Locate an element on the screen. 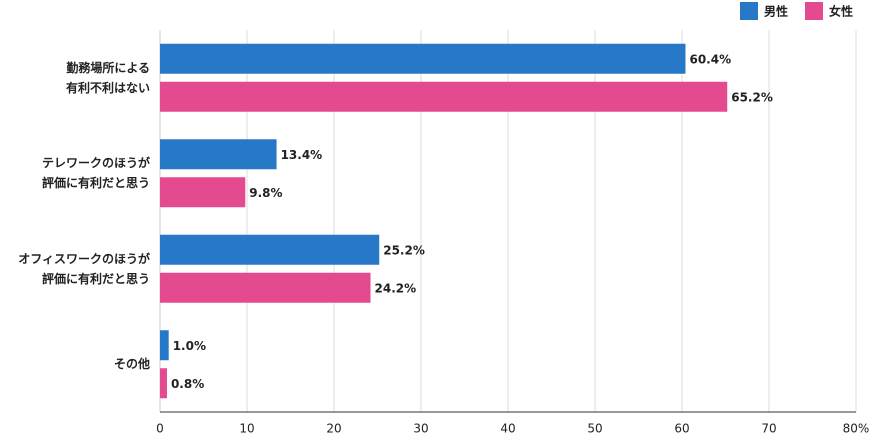 The image size is (870, 438). value-label: 1.0% is located at coordinates (189, 346).